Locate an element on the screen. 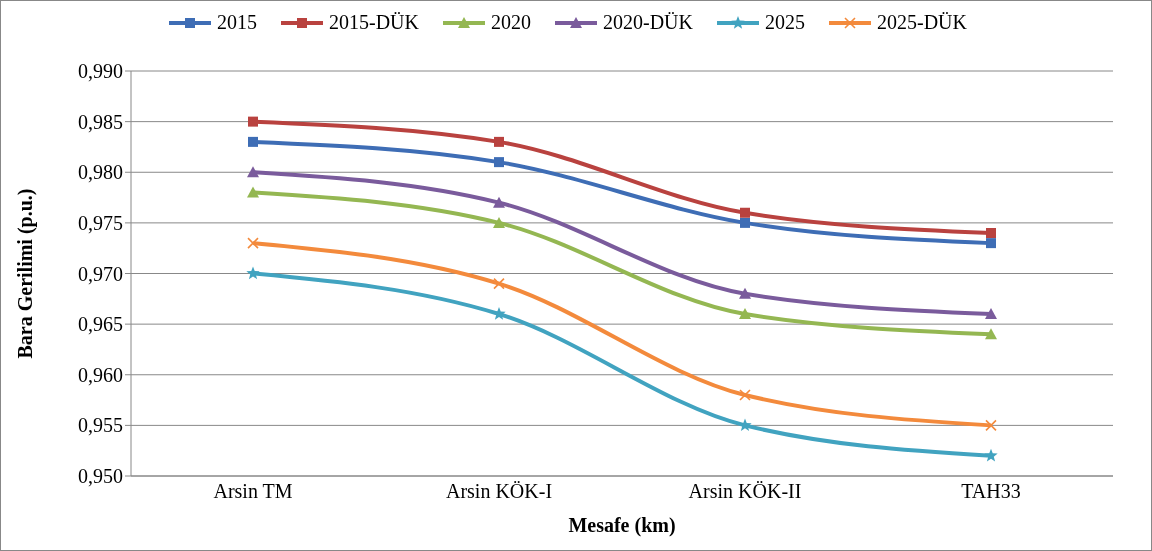  legend-label: 2025 is located at coordinates (785, 22).